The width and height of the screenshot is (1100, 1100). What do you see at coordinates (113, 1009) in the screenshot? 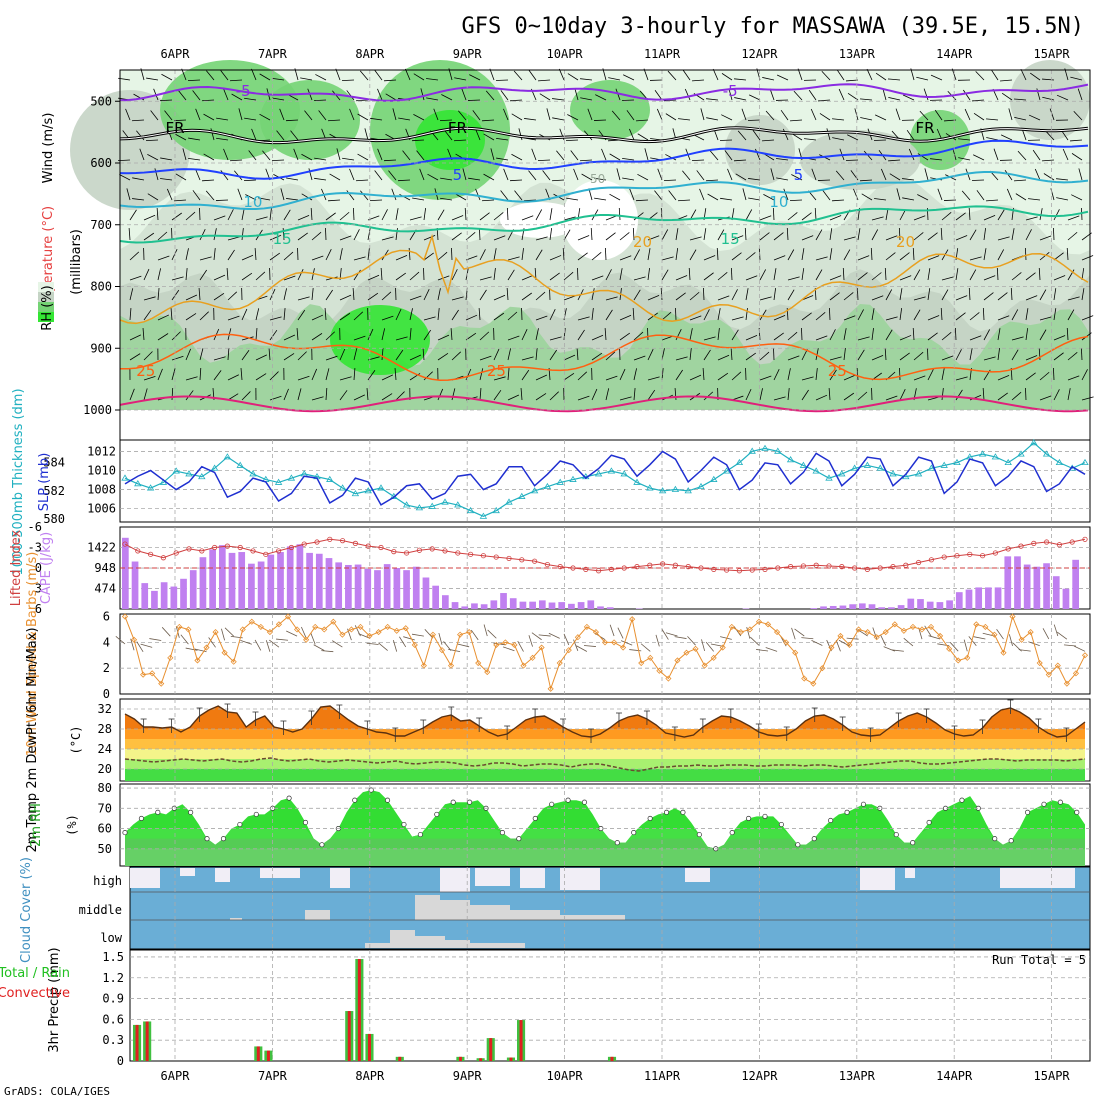
I see `precip-axis: 00.30.60.91.21.5` at bounding box center [113, 1009].